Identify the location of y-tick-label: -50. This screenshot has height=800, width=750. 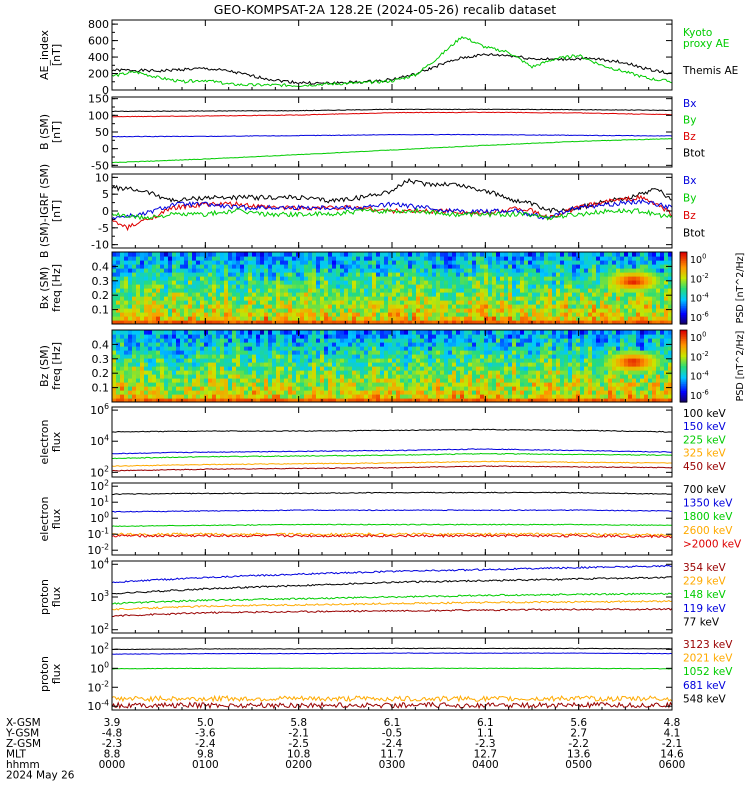
(100, 165).